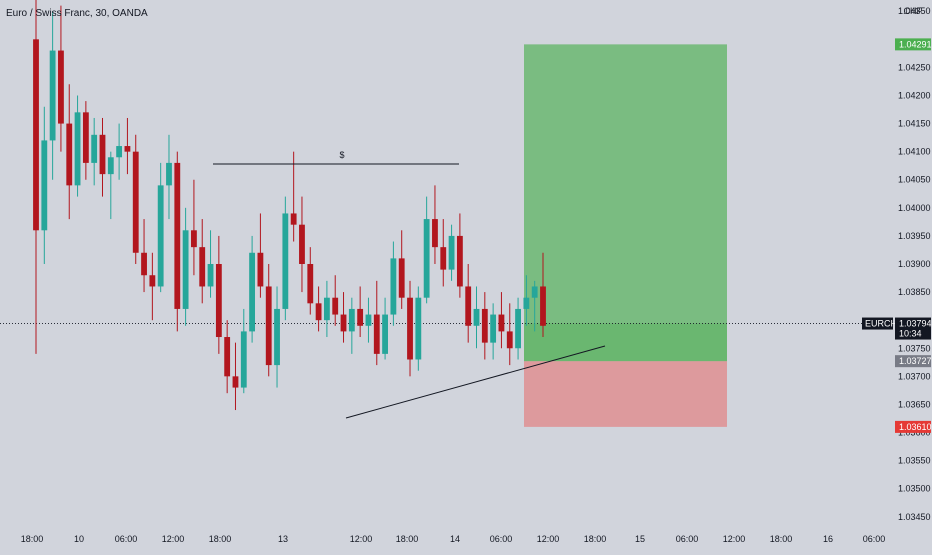 The image size is (932, 555). Describe the element at coordinates (640, 539) in the screenshot. I see `time-tick-label: 15` at that location.